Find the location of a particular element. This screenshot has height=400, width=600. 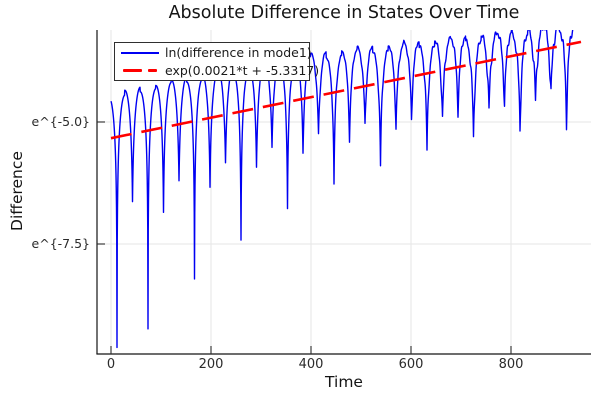

legend-line-sample-dashed is located at coordinates (140, 70).